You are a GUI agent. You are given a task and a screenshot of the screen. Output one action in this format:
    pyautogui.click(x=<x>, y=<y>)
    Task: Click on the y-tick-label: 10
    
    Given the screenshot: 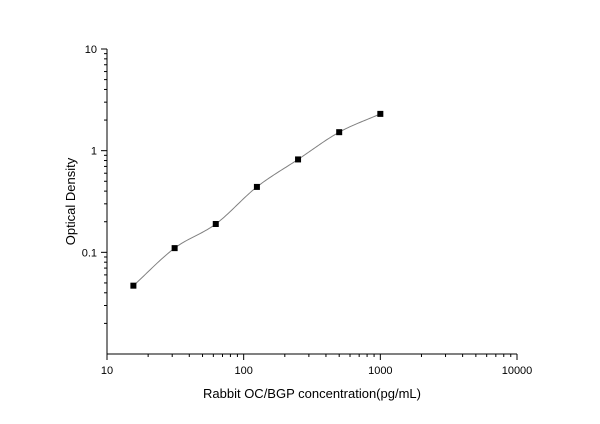 What is the action you would take?
    pyautogui.click(x=91, y=50)
    